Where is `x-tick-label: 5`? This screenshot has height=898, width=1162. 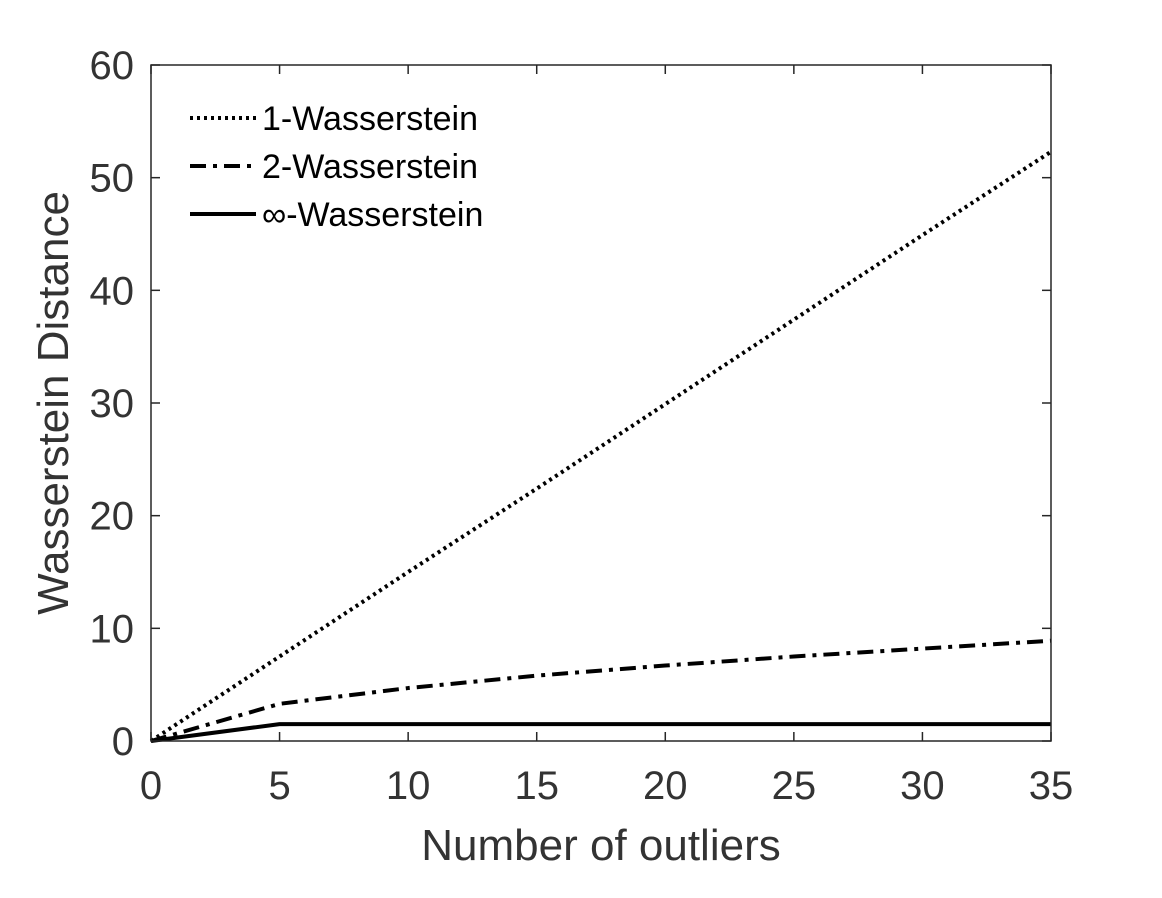 x-tick-label: 5 is located at coordinates (279, 786).